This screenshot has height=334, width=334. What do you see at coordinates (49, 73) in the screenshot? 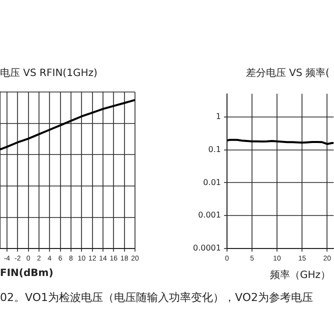
I see `chart-title: 电压 VS RFIN(1GHz)` at bounding box center [49, 73].